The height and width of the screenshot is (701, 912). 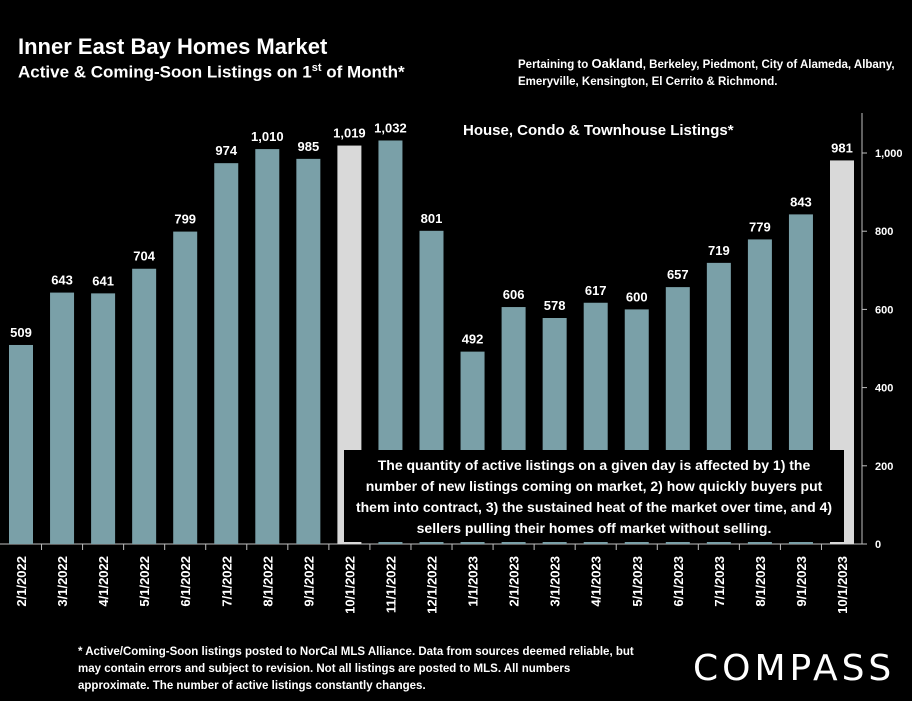 What do you see at coordinates (308, 581) in the screenshot?
I see `x-tick-label: 9/1/2022` at bounding box center [308, 581].